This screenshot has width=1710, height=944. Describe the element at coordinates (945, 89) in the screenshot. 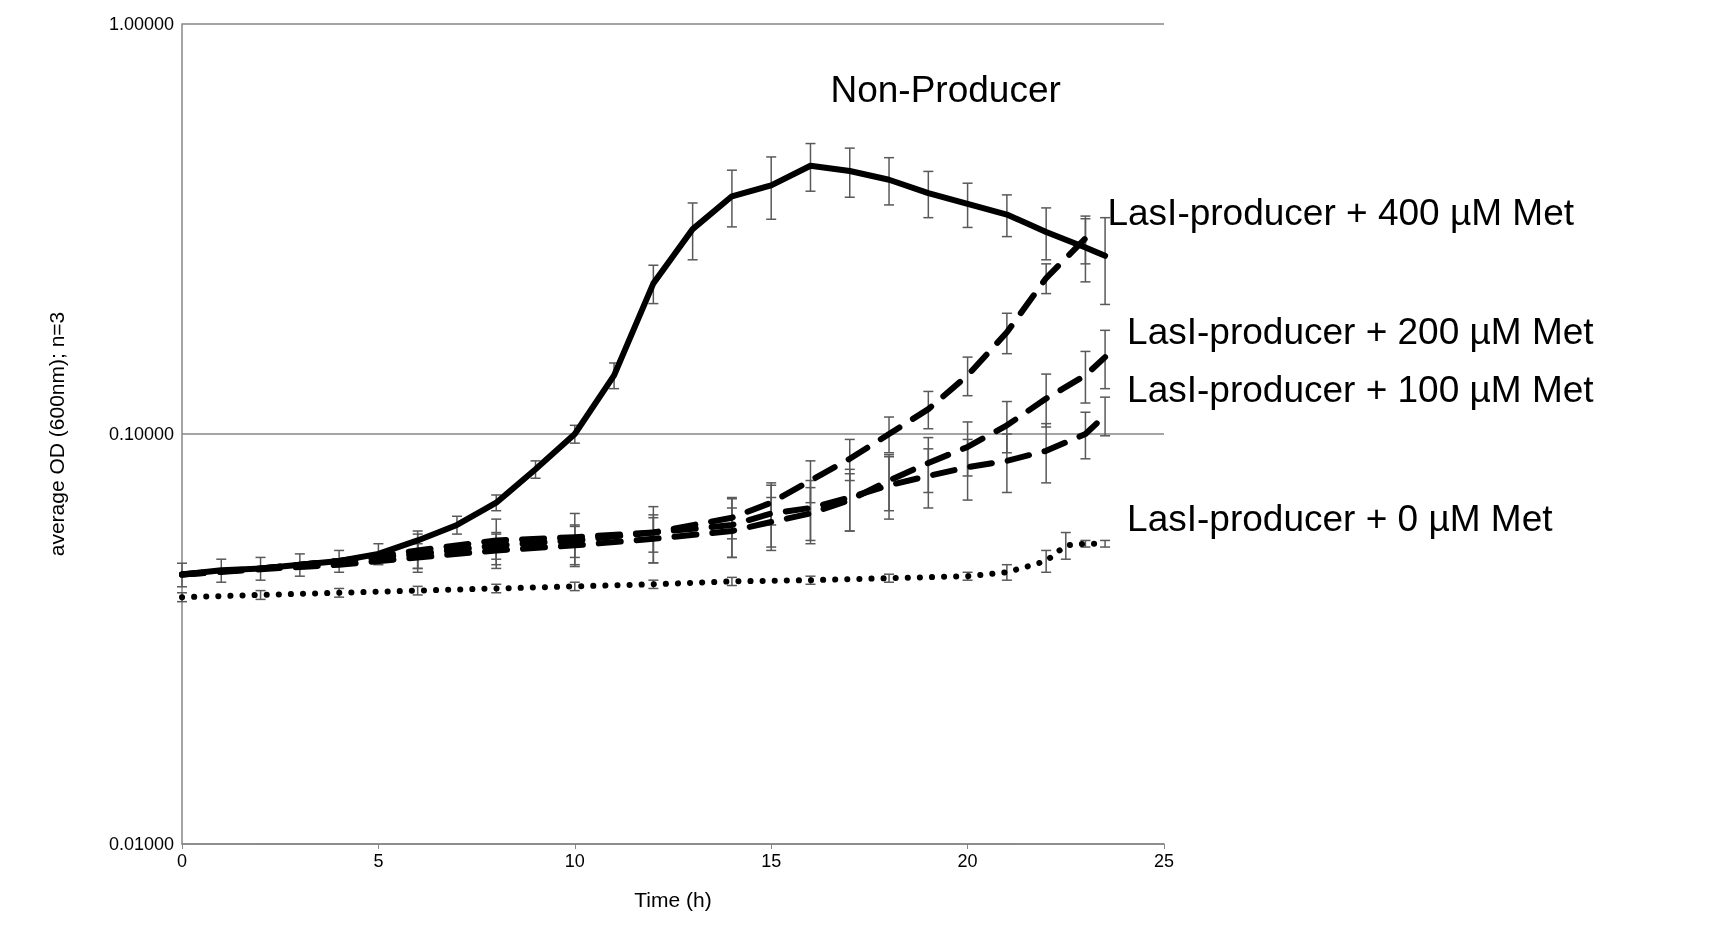

I see `series-label: Non-Producer` at that location.